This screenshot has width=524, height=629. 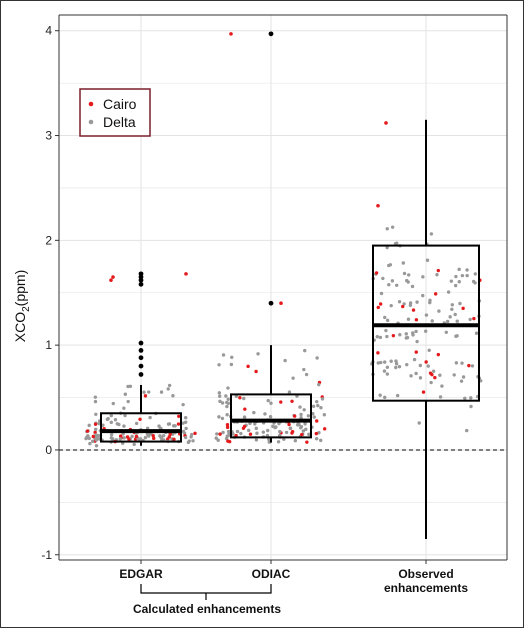 What do you see at coordinates (271, 574) in the screenshot?
I see `x-tick-label: ODIAC` at bounding box center [271, 574].